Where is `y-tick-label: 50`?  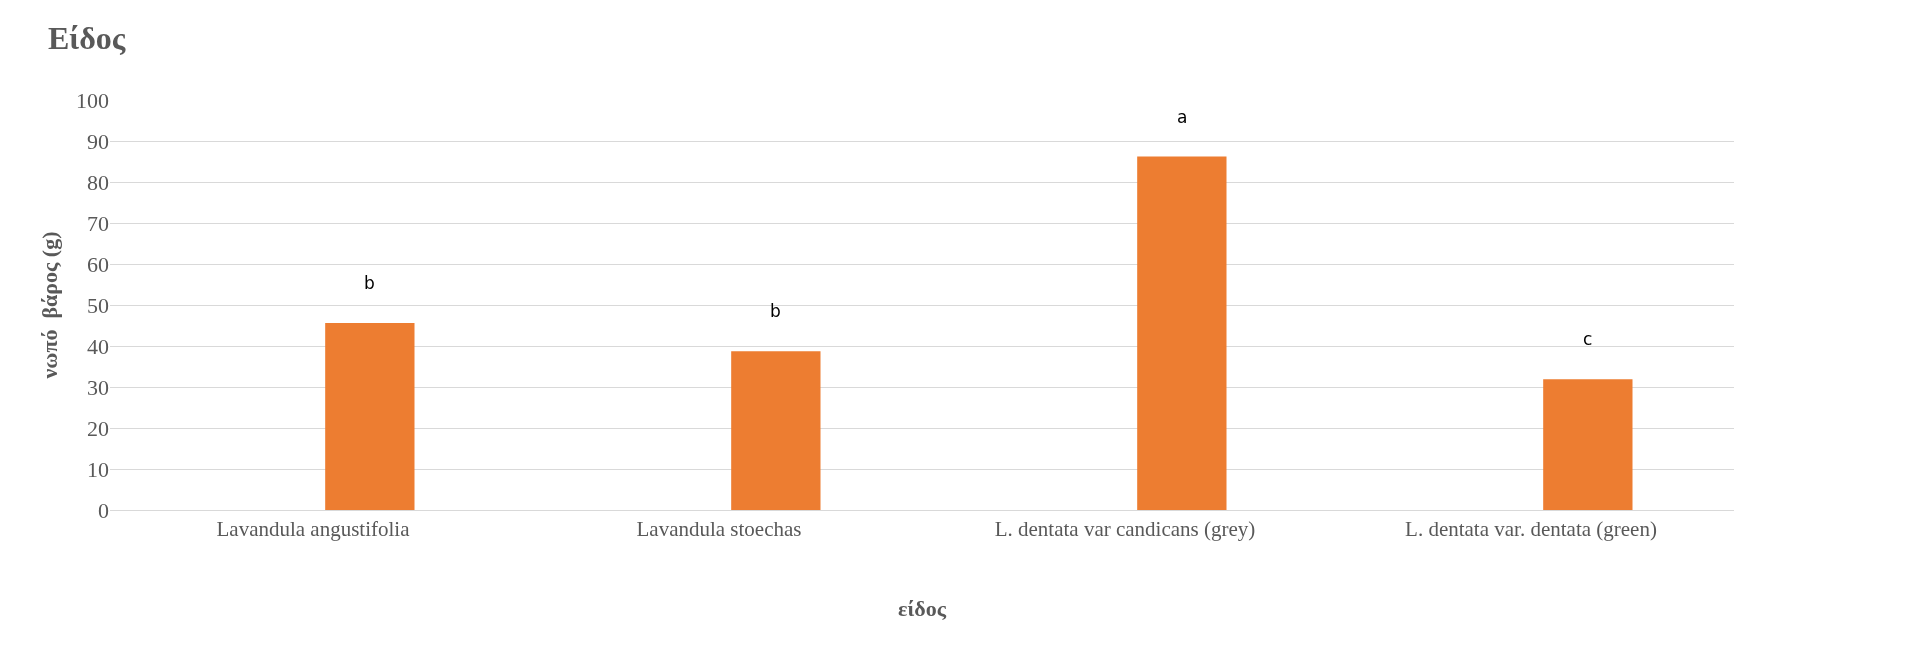
y-tick-label: 50 is located at coordinates (98, 305).